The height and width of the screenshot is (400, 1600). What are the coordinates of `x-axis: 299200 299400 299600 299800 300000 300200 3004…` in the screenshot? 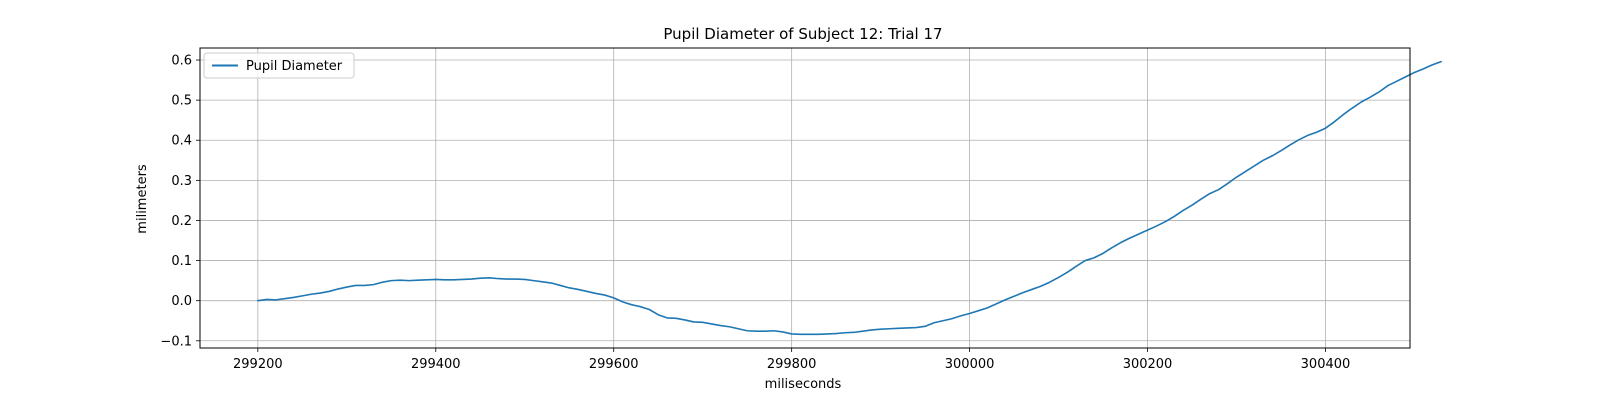 It's located at (791, 360).